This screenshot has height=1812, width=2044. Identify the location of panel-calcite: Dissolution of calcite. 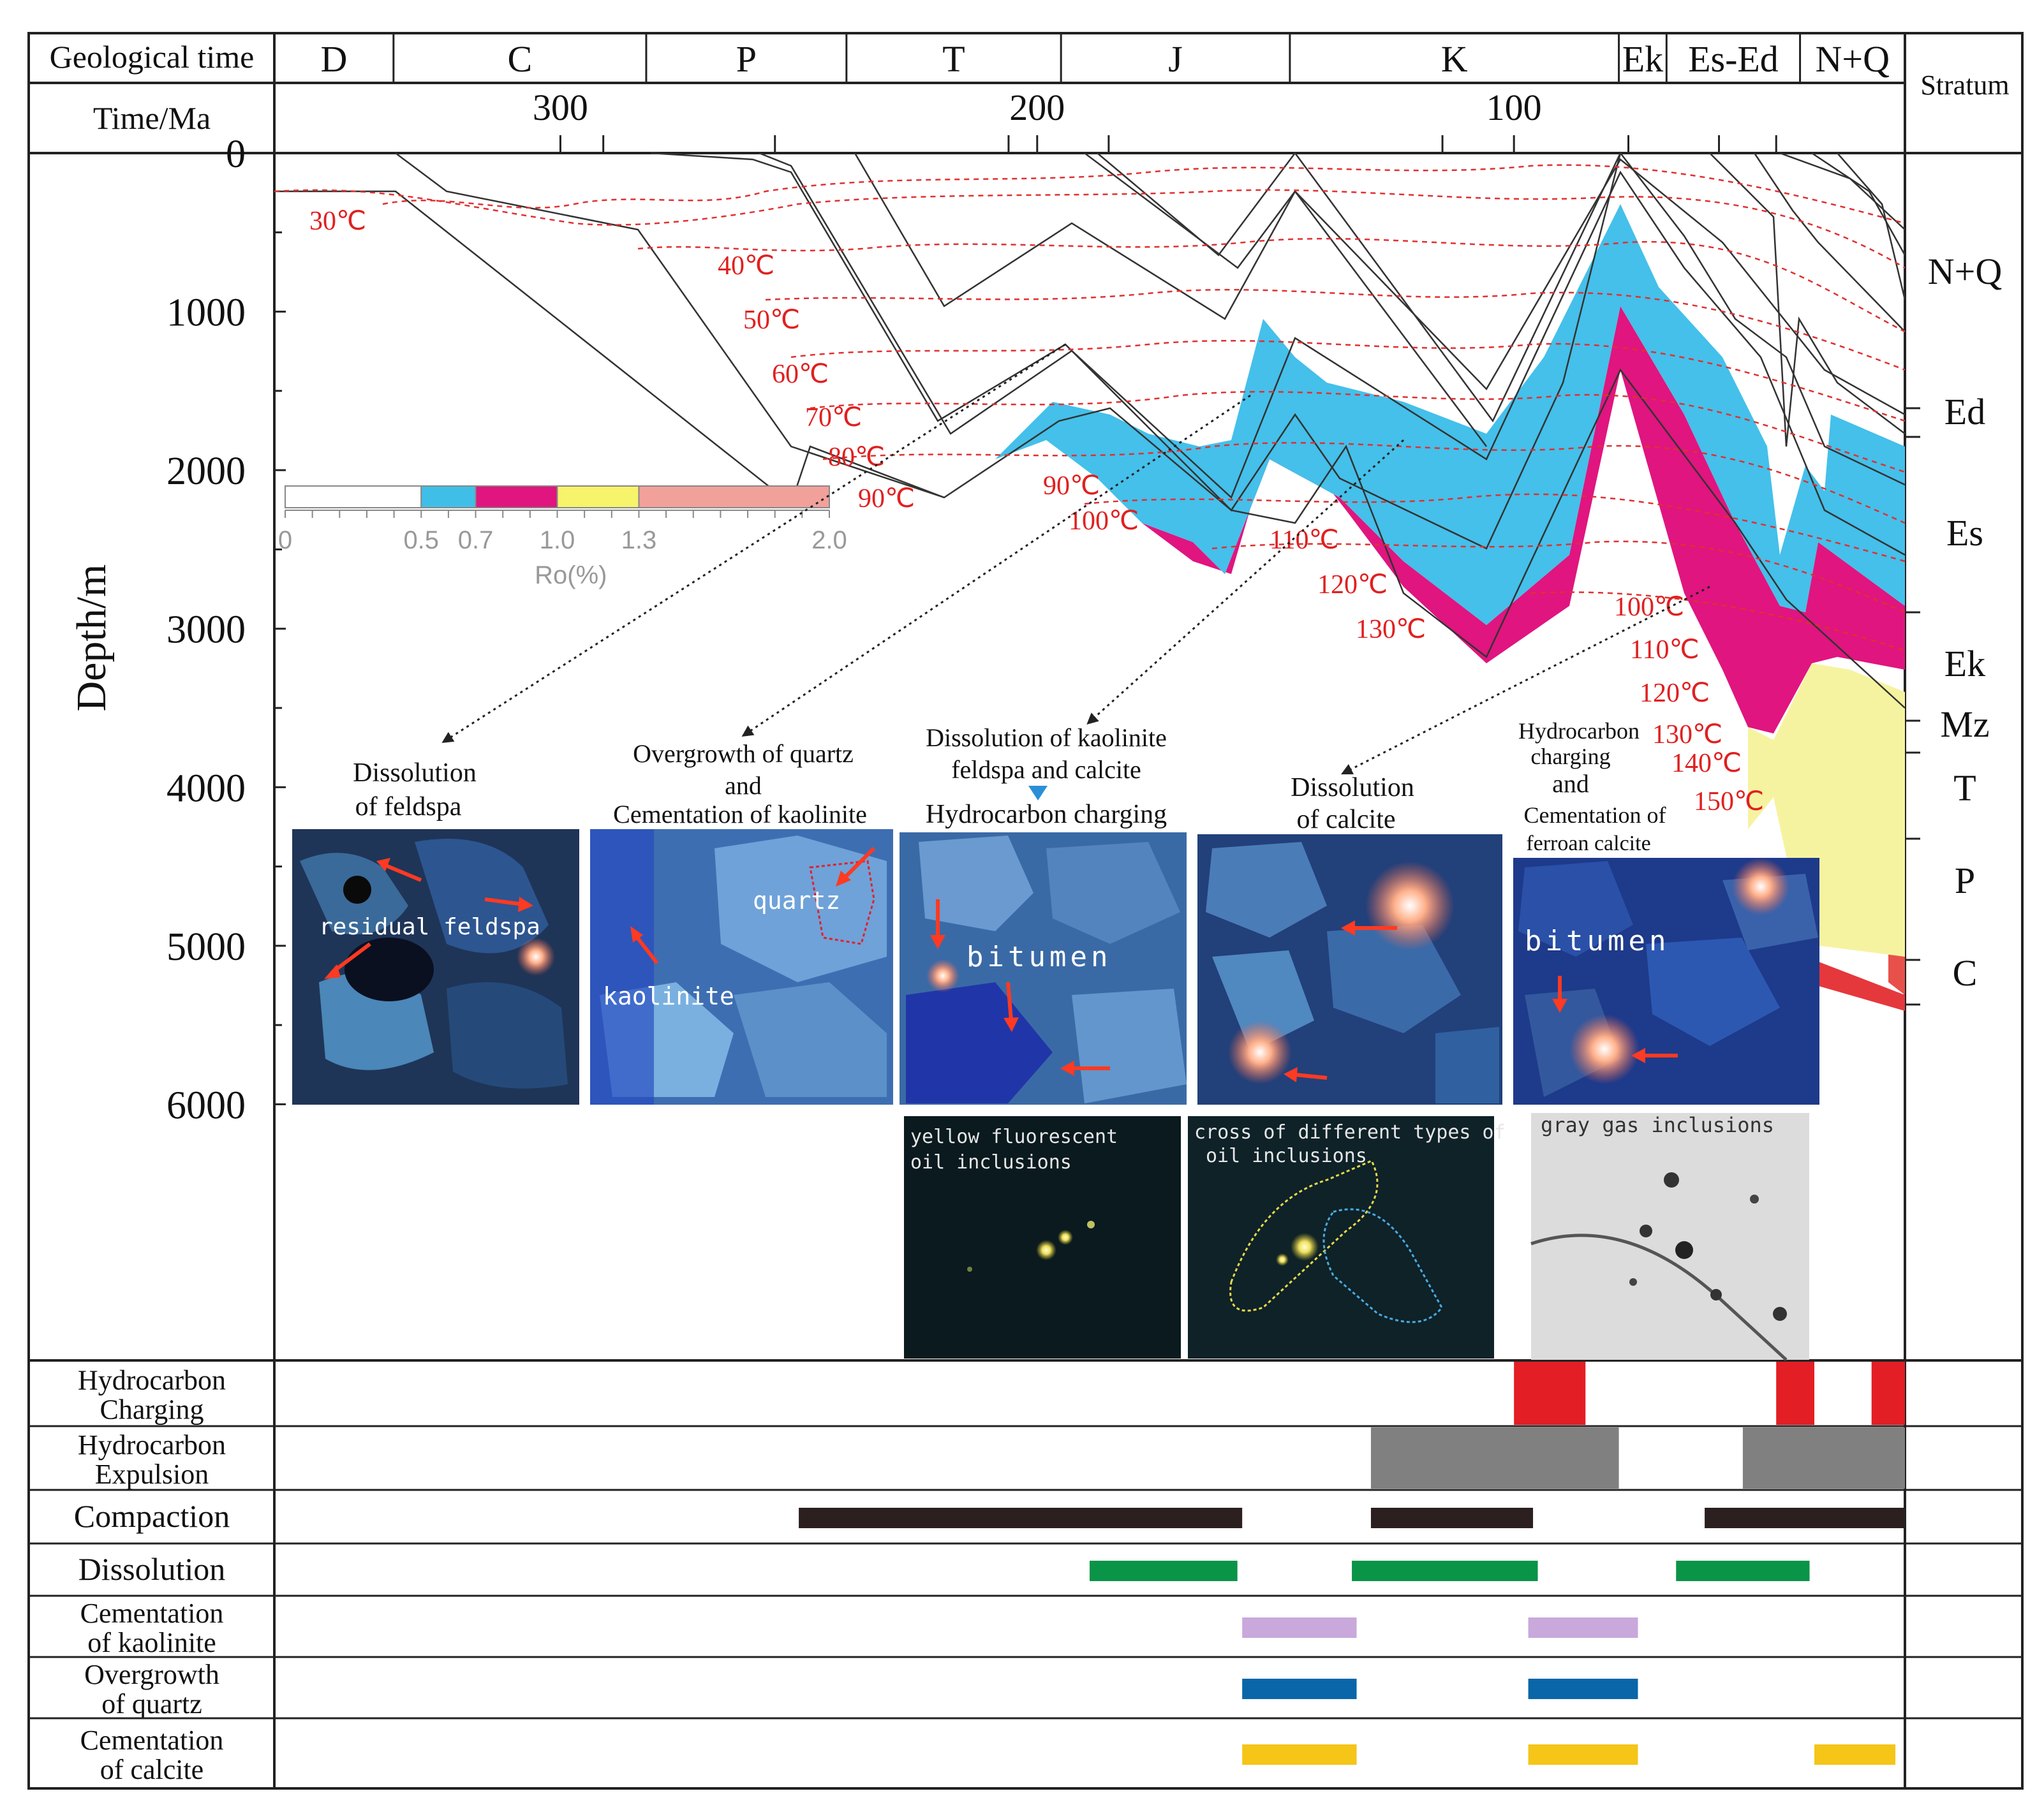
(1350, 939).